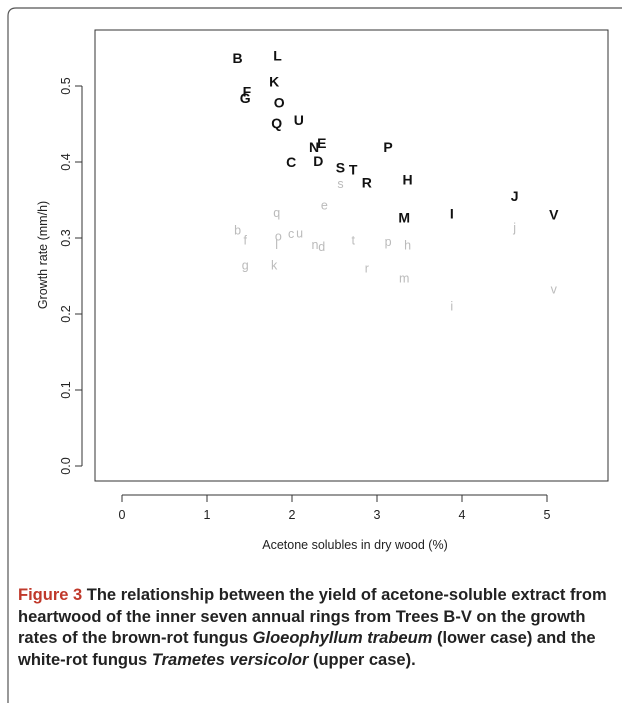  What do you see at coordinates (554, 290) in the screenshot?
I see `point-v: v` at bounding box center [554, 290].